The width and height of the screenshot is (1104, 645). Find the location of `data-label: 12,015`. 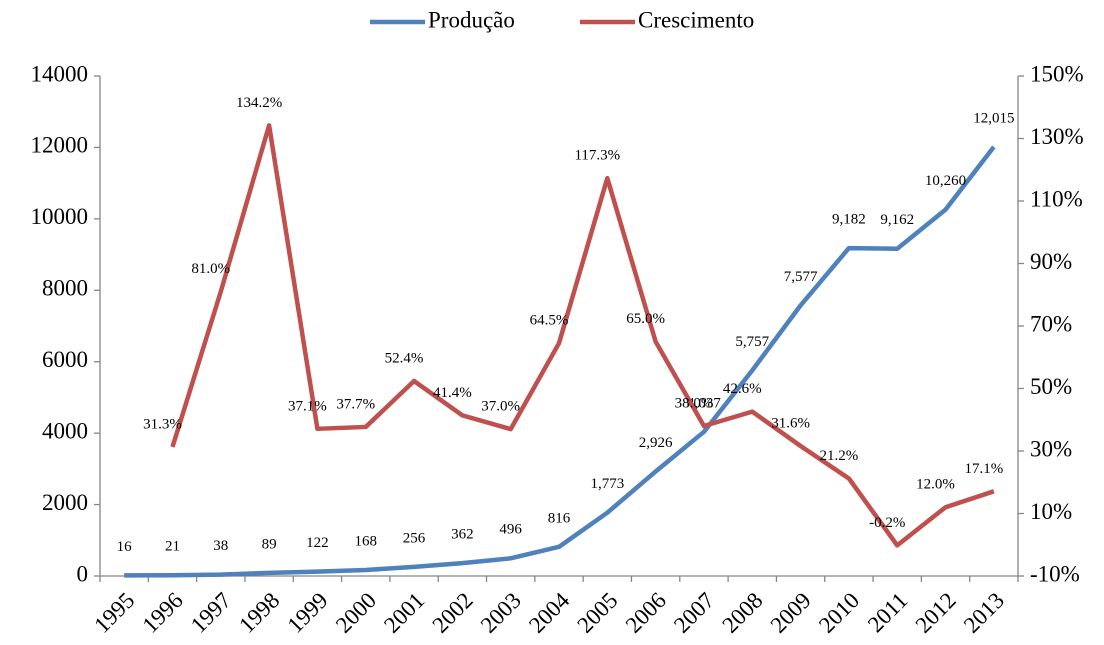

data-label: 12,015 is located at coordinates (993, 118).